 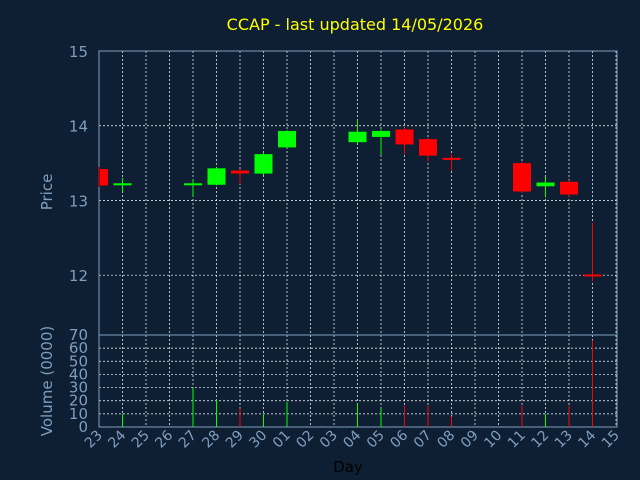 I want to click on x-tick-label: 06, so click(x=399, y=439).